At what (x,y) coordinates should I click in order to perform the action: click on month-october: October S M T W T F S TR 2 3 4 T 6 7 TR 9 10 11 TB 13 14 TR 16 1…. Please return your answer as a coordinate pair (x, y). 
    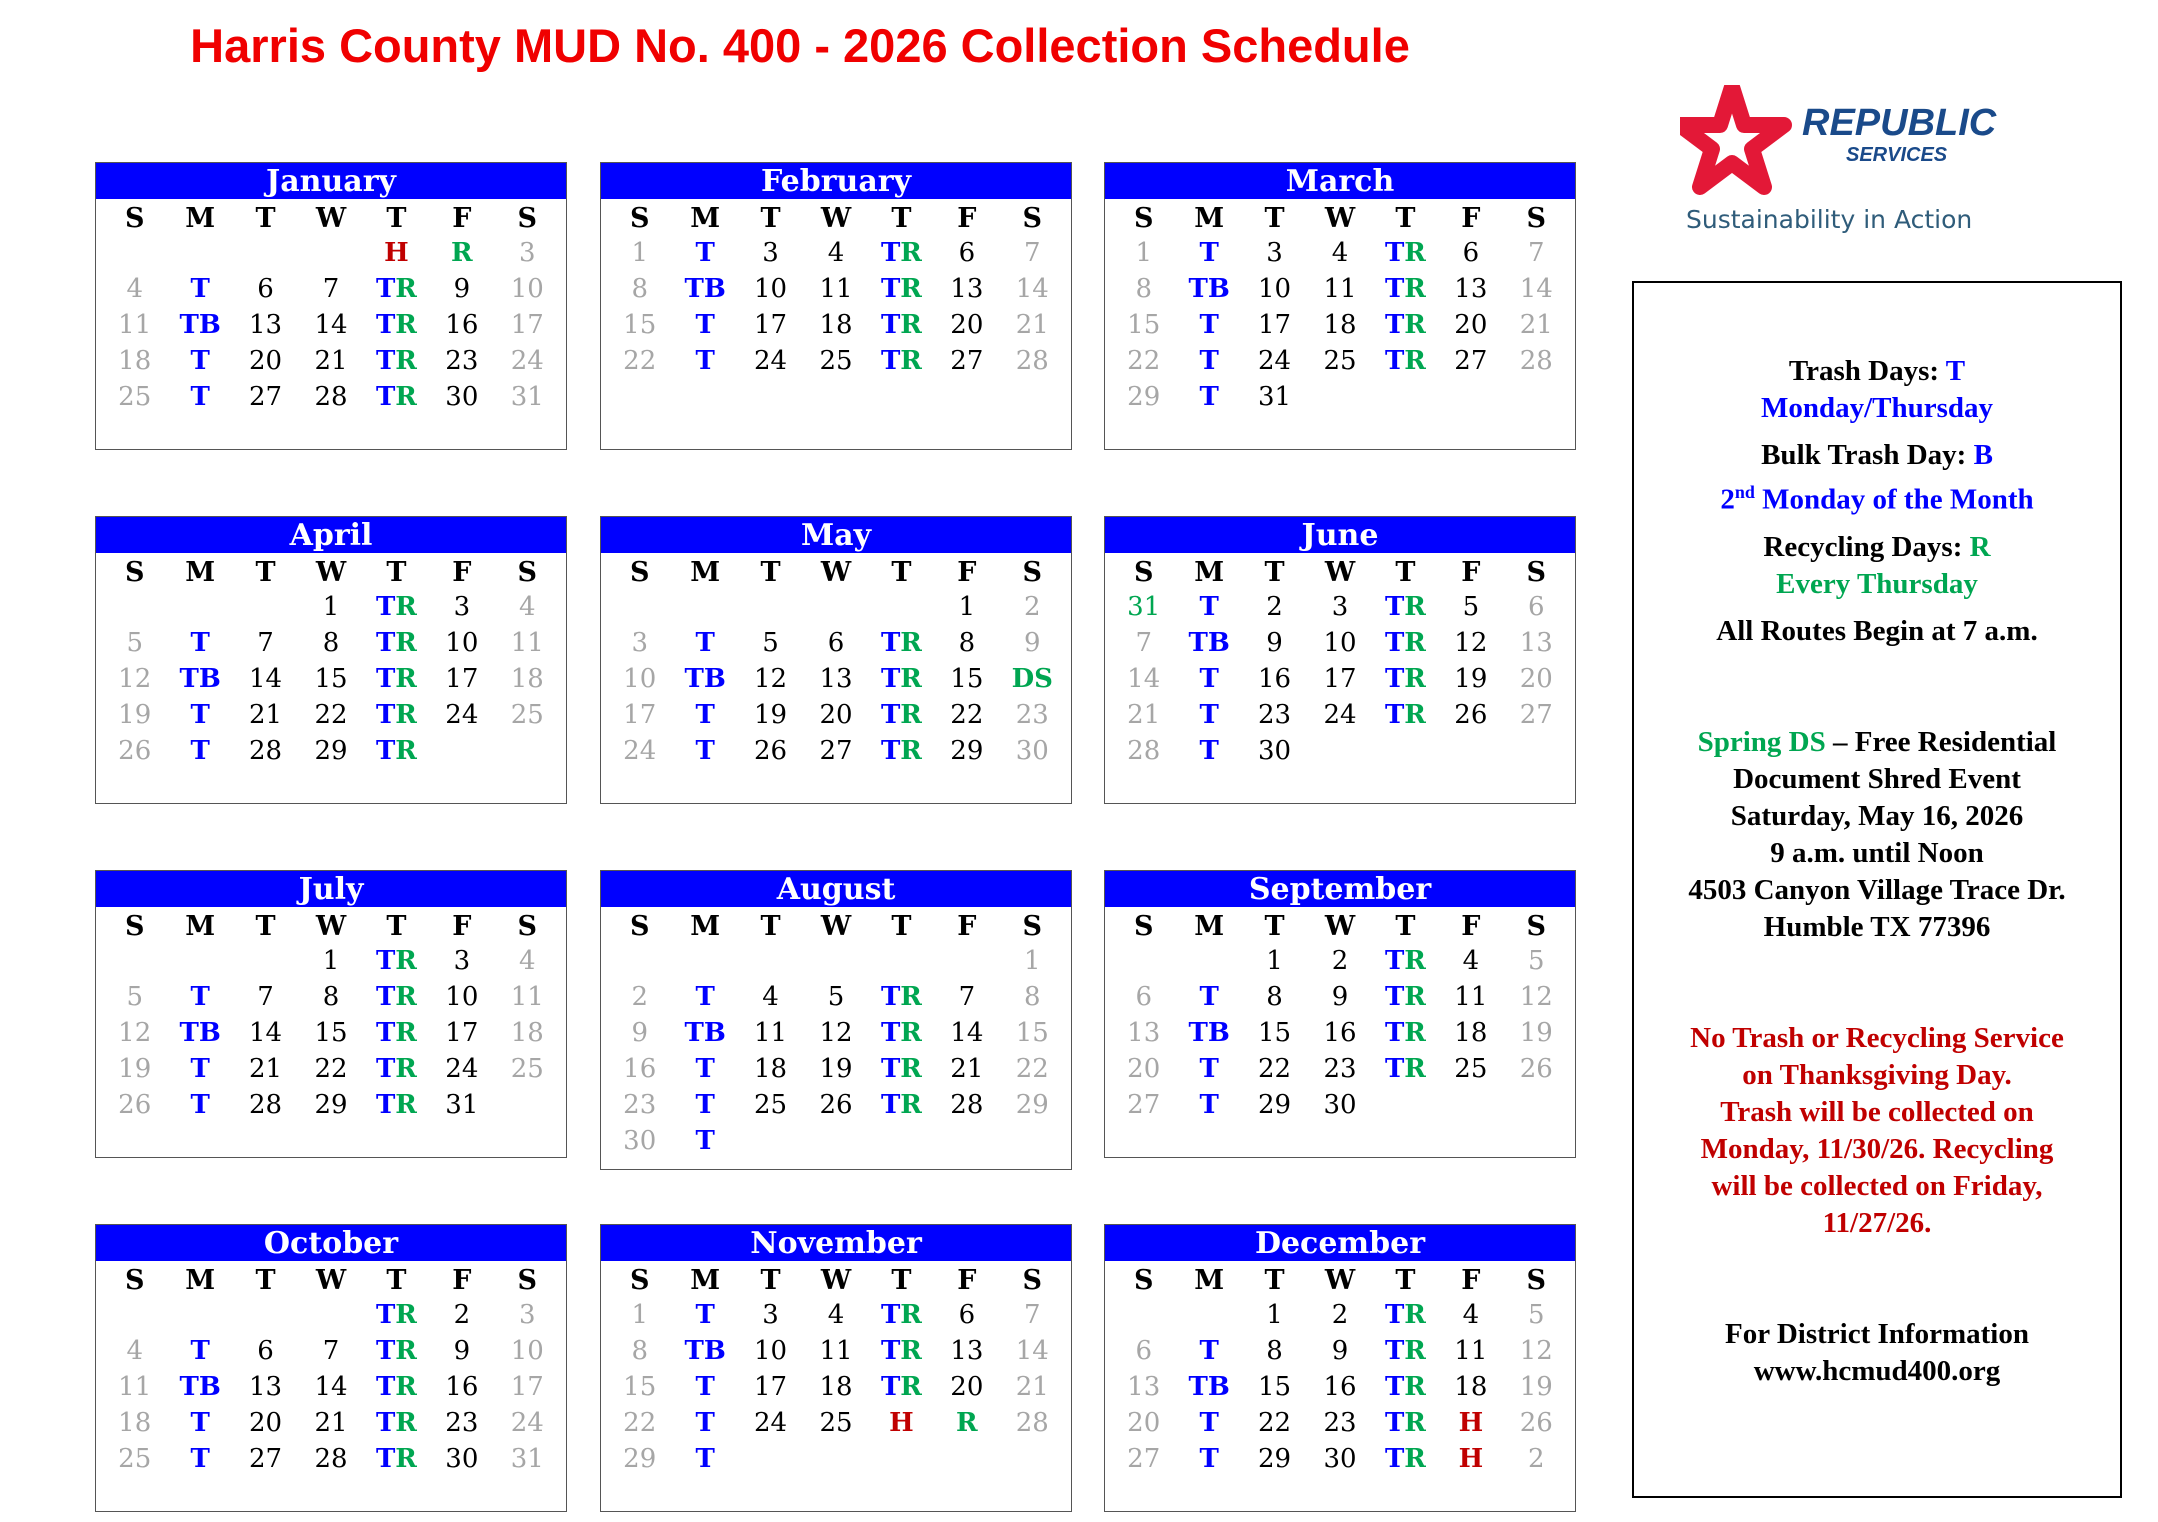
    Looking at the image, I should click on (331, 1368).